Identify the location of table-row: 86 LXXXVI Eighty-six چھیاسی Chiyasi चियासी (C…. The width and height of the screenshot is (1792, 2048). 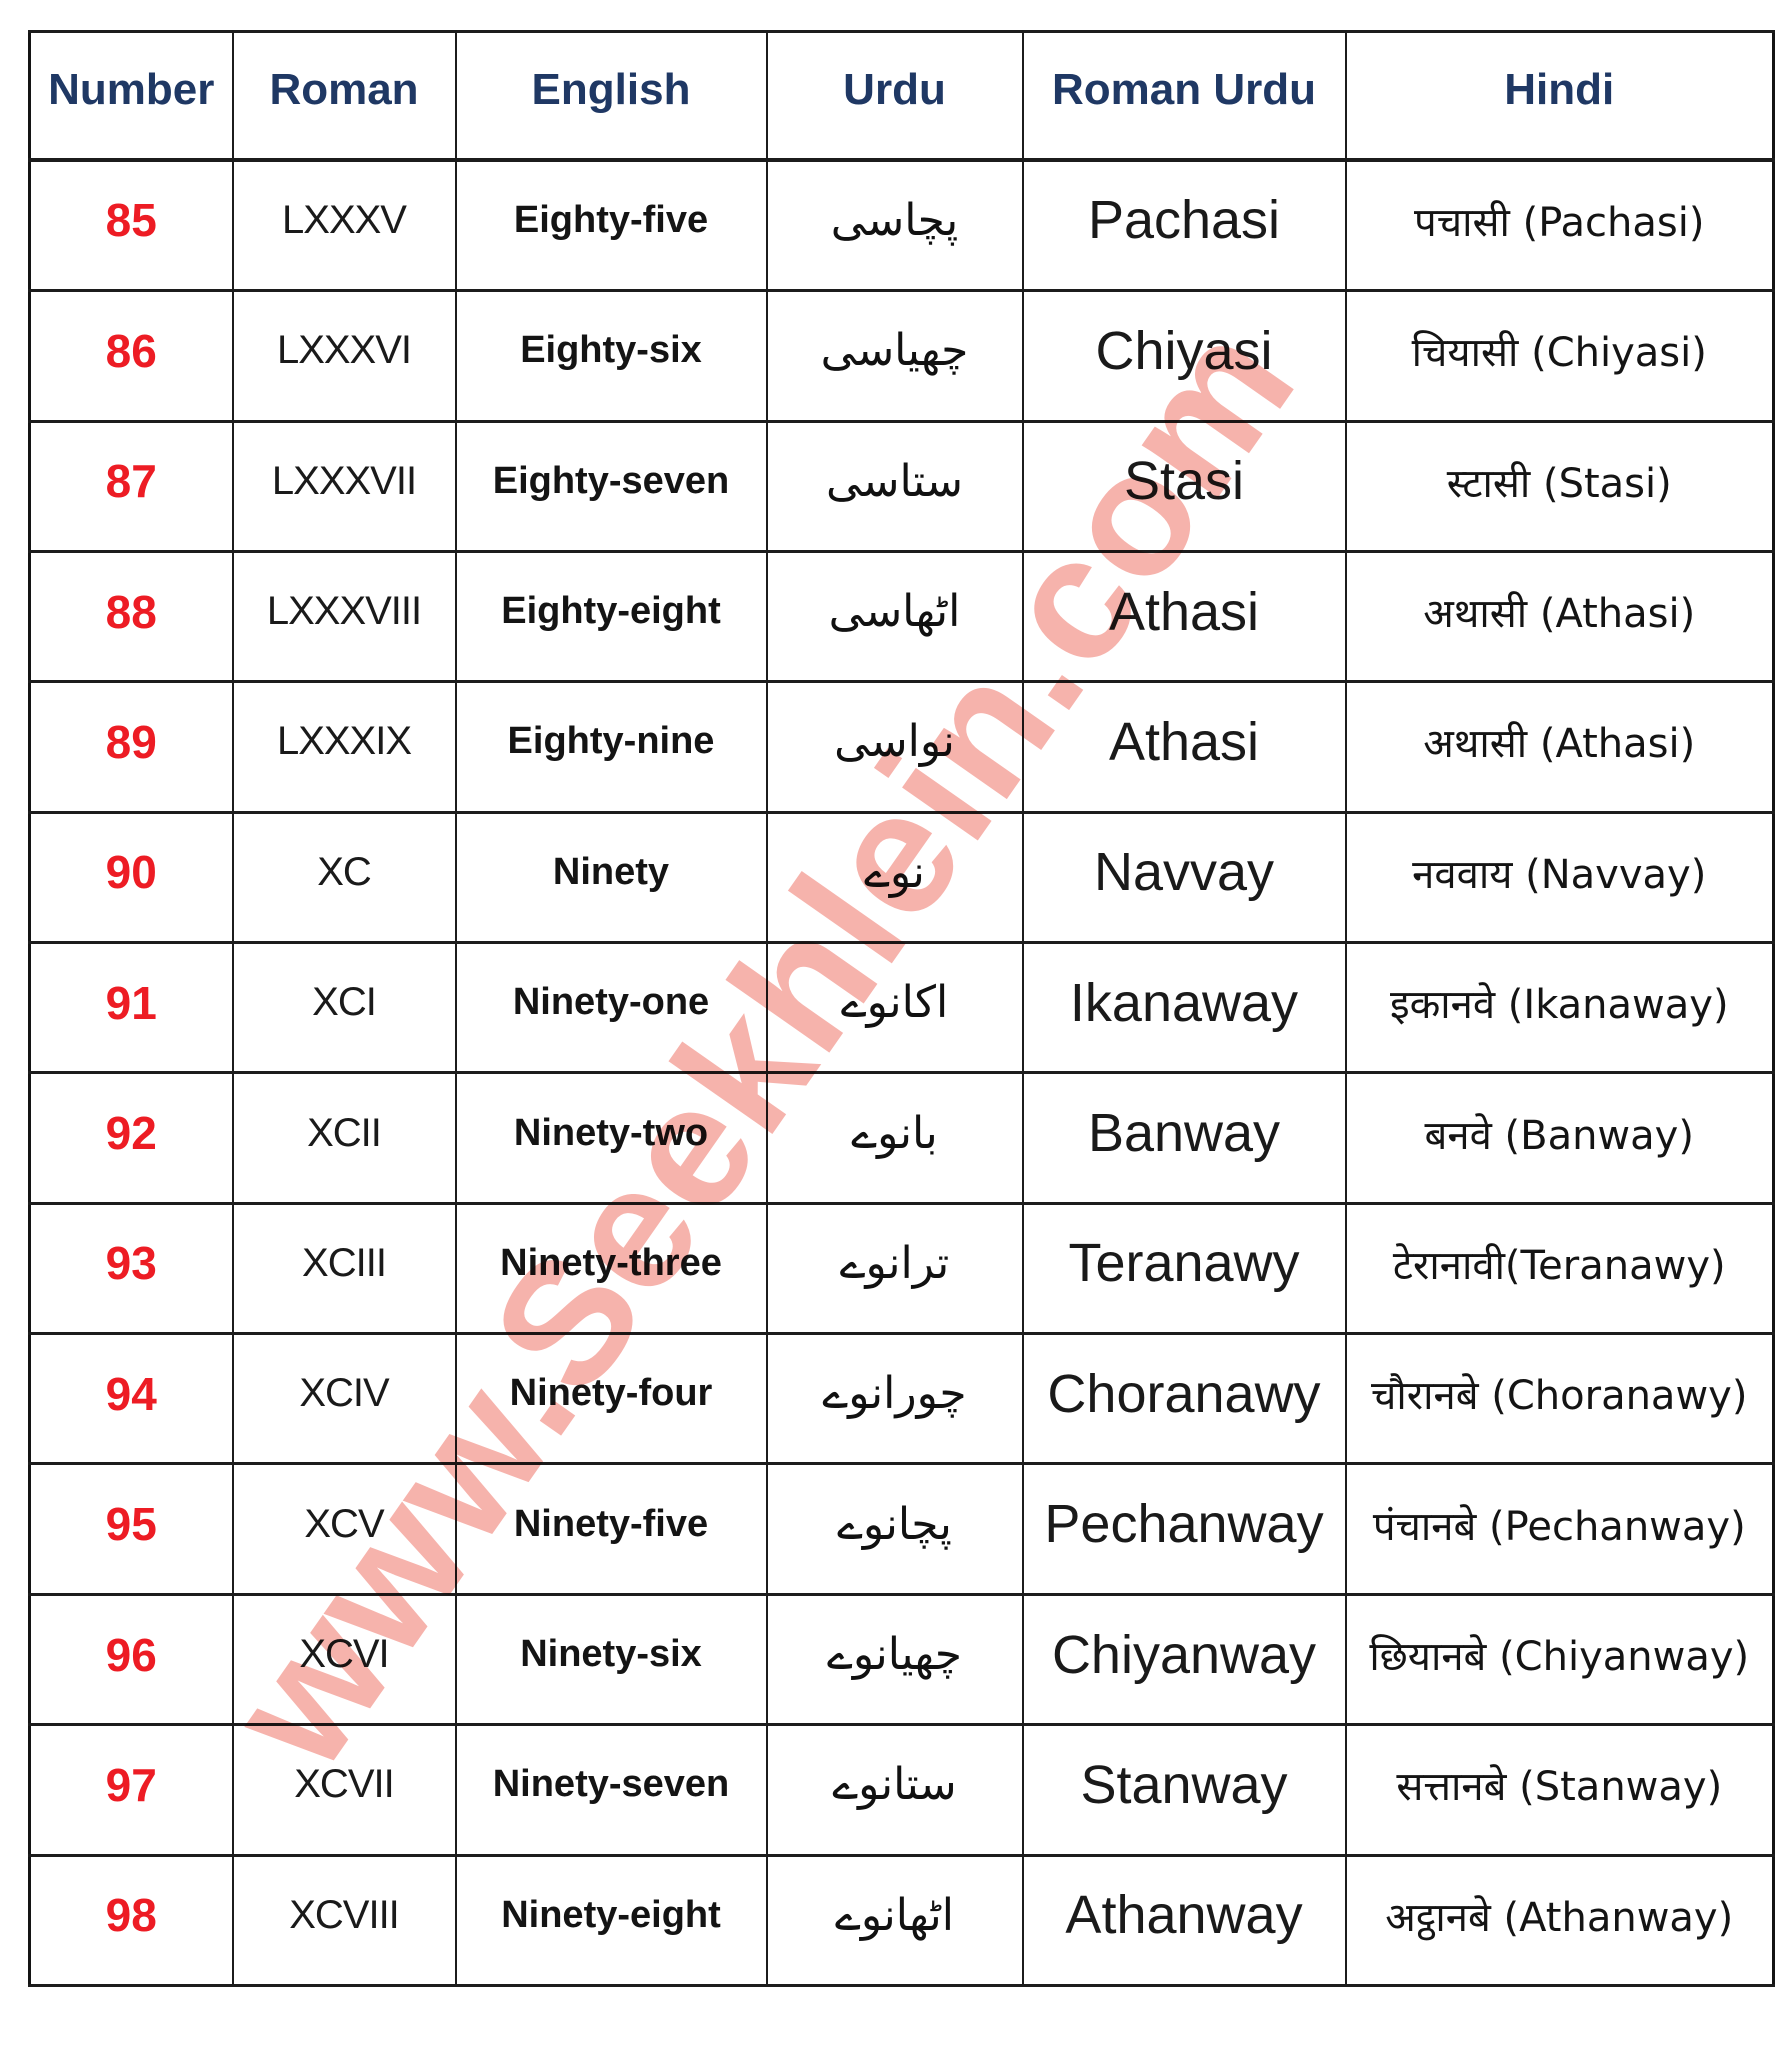
(901, 356).